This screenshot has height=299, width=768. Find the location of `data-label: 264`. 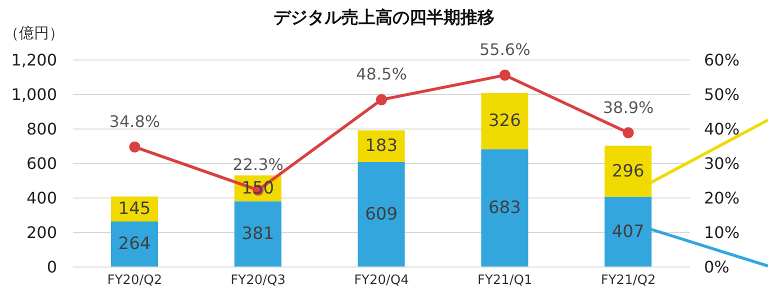

data-label: 264 is located at coordinates (134, 244).